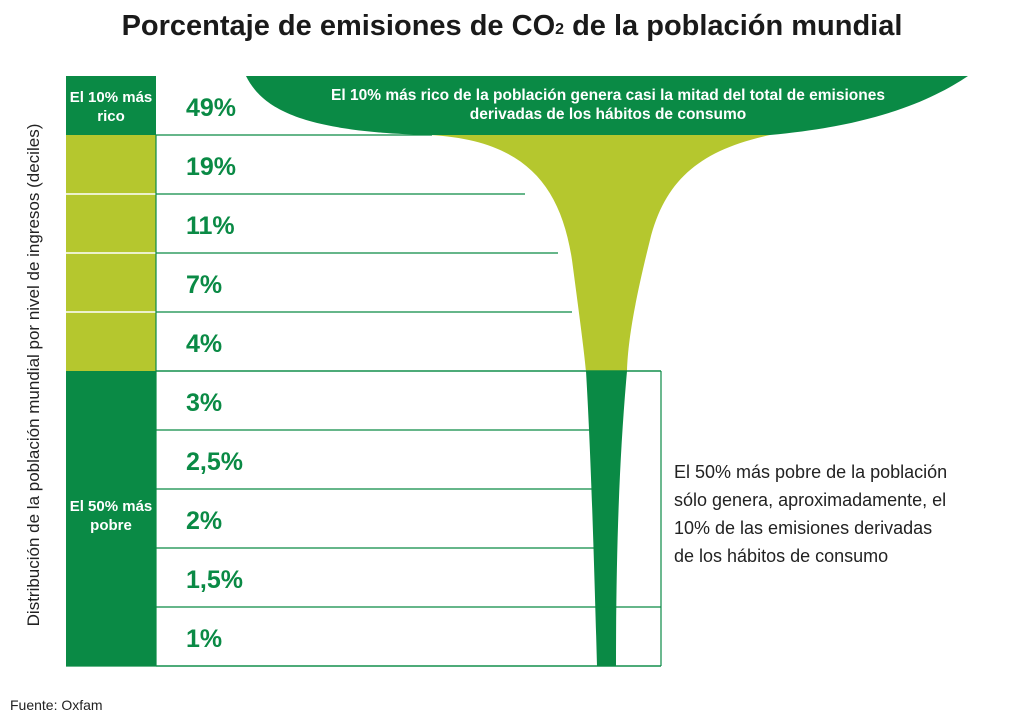 This screenshot has width=1024, height=724. Describe the element at coordinates (210, 226) in the screenshot. I see `value-label-decile-8: 11%` at that location.